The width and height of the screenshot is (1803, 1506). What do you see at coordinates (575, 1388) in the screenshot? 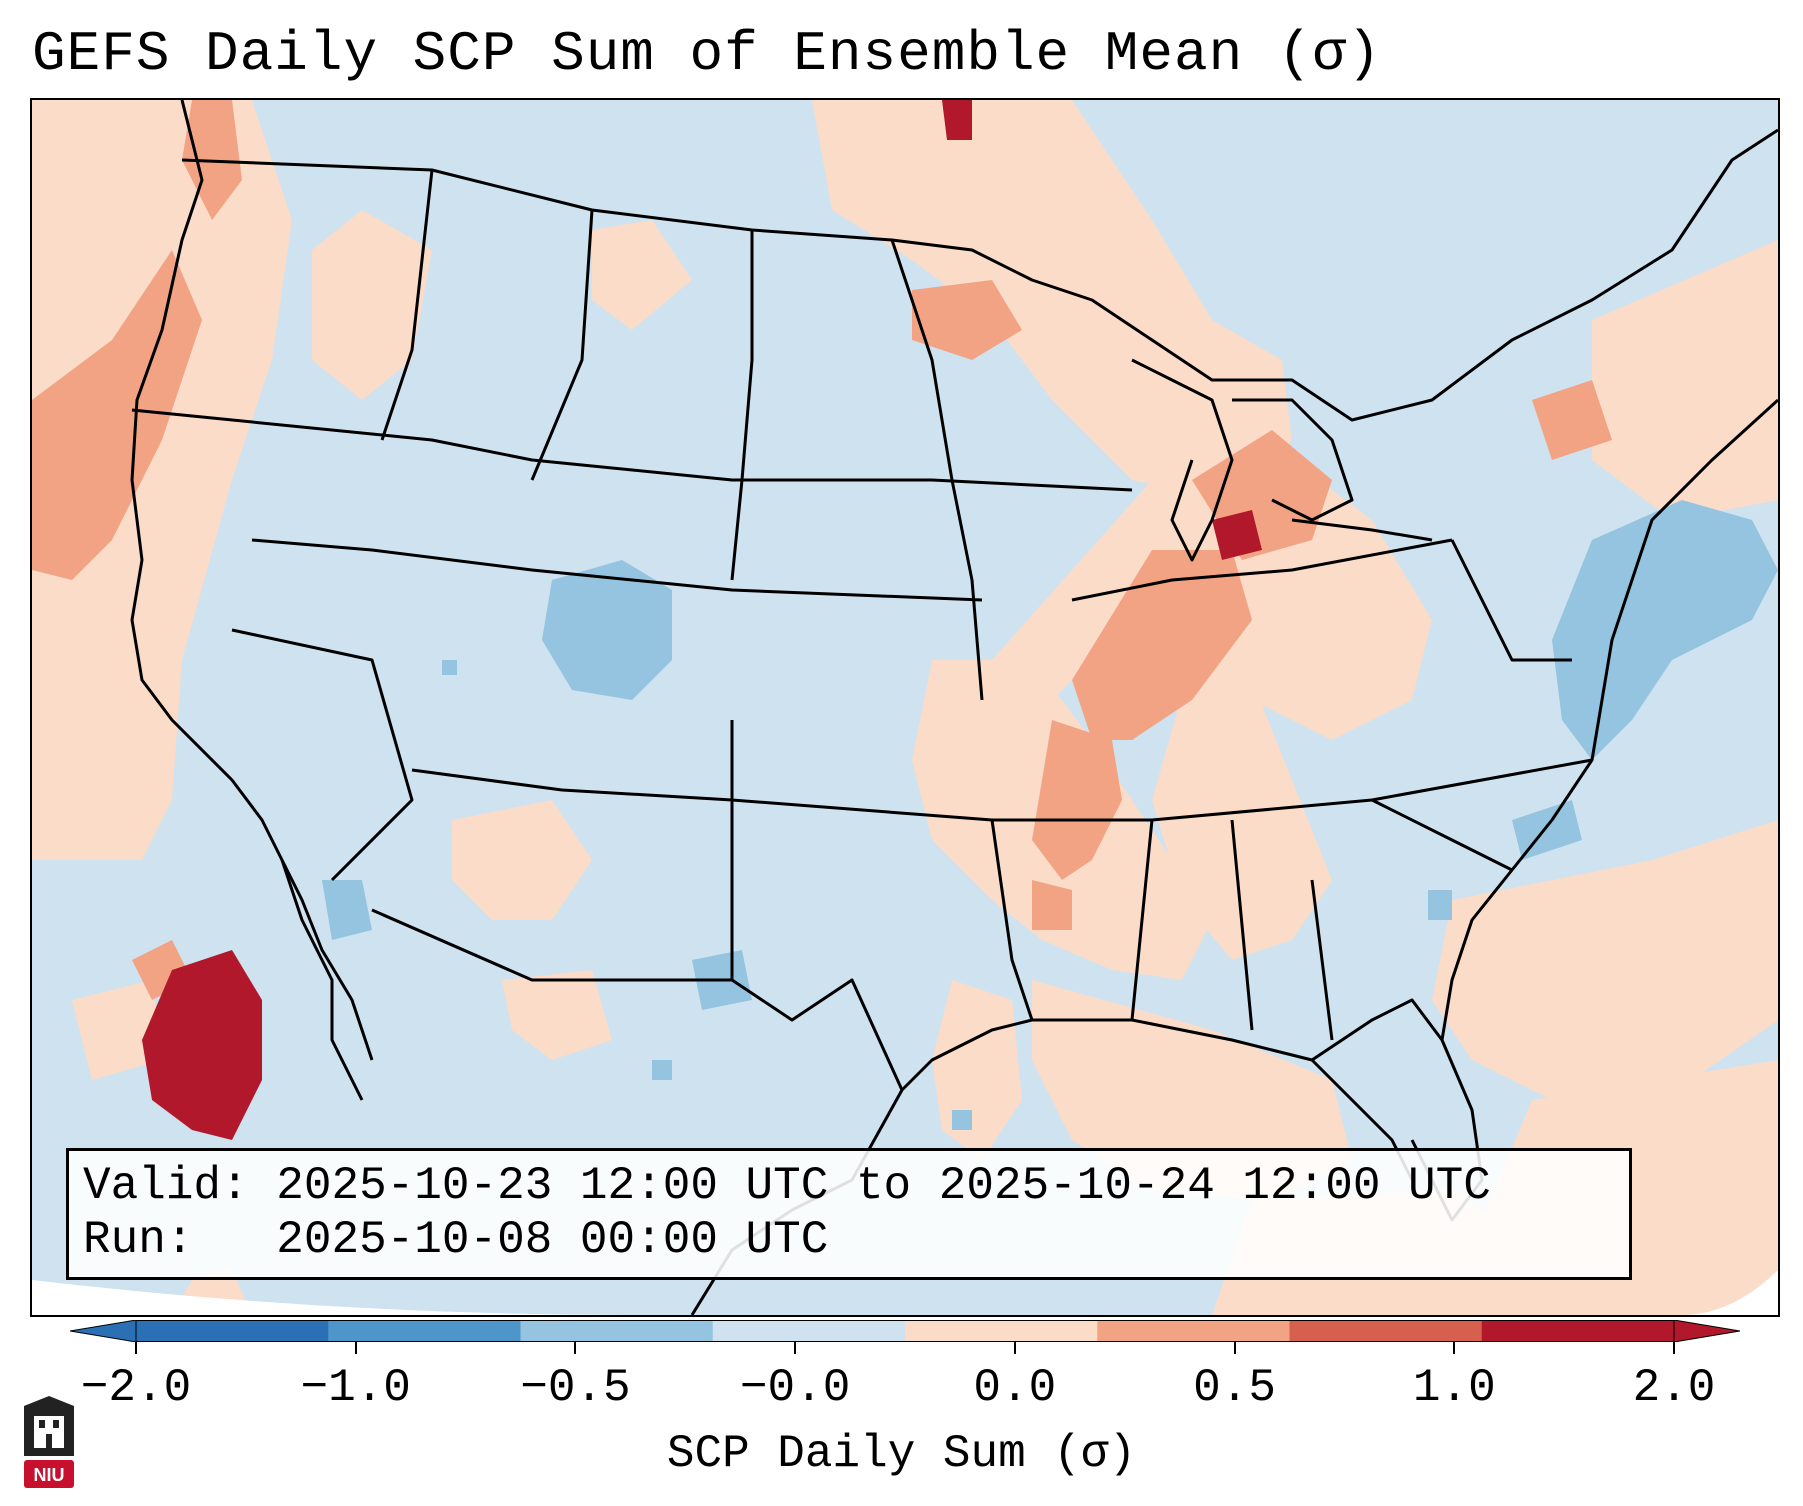
I see `colorbar-tick-label: −0.5` at bounding box center [575, 1388].